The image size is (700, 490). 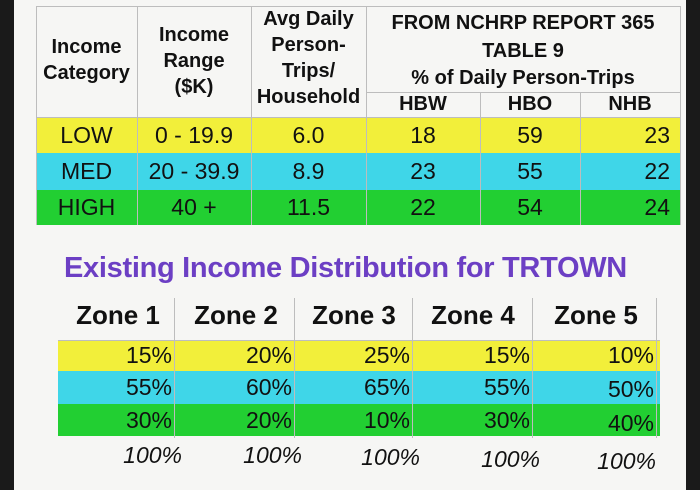 What do you see at coordinates (657, 207) in the screenshot?
I see `row-high-nhb: 24` at bounding box center [657, 207].